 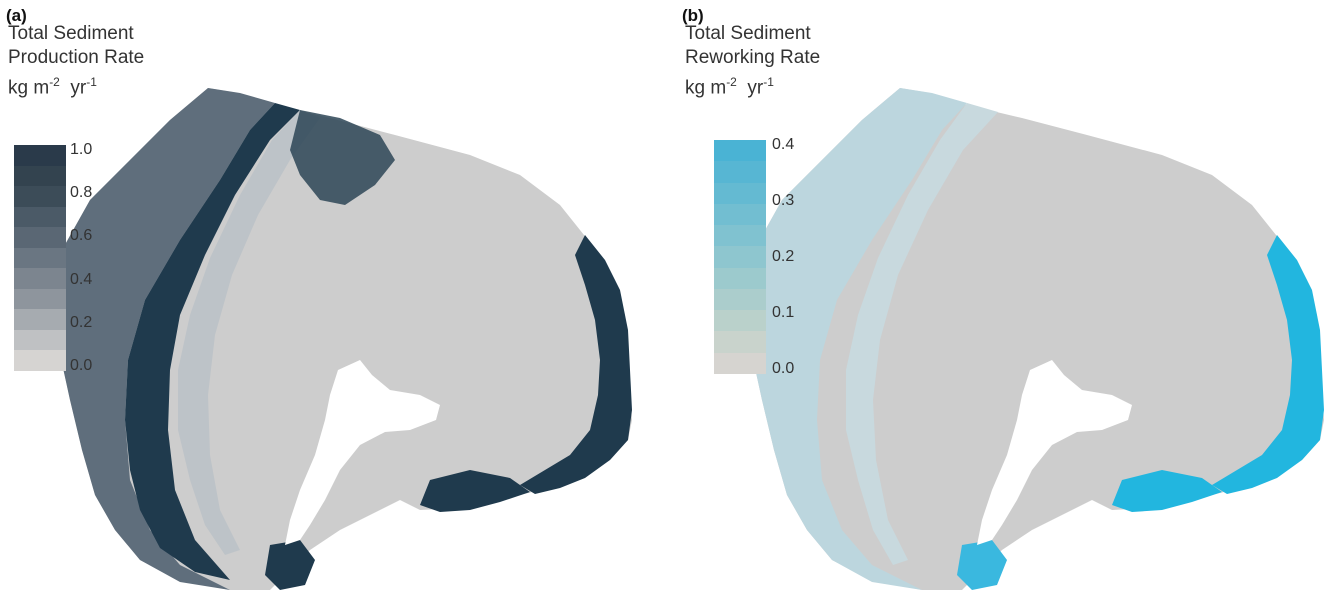 What do you see at coordinates (342, 157) in the screenshot?
I see `top-patches-a` at bounding box center [342, 157].